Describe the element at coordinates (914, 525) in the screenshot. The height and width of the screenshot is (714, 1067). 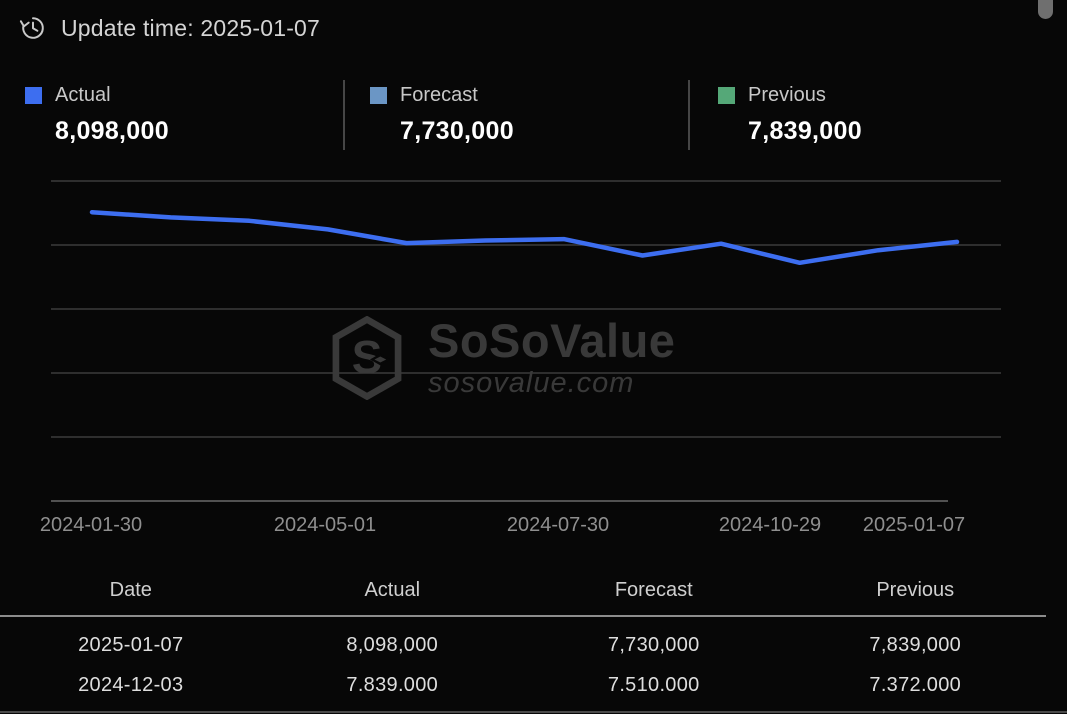
I see `x-tick-label: 2025-01-07` at that location.